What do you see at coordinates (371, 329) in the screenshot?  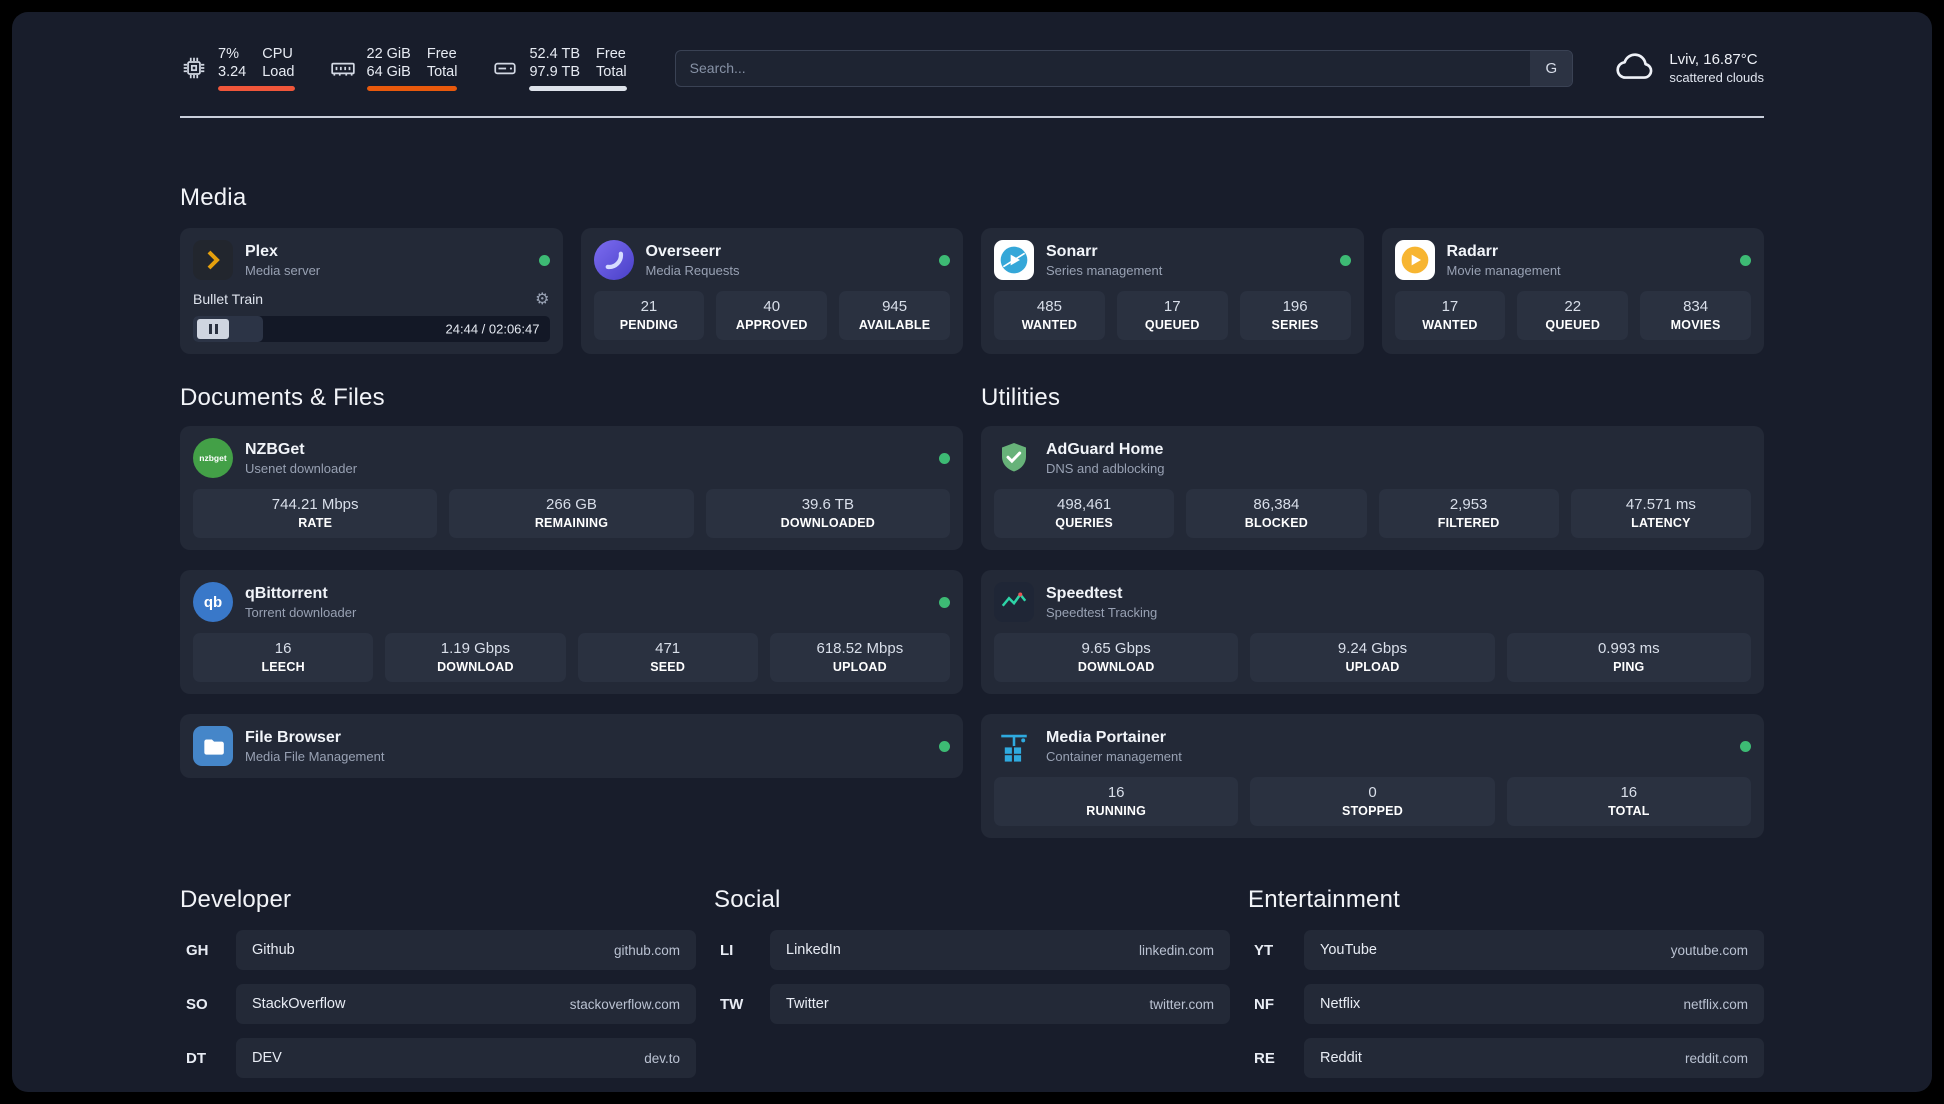 I see `media-progress-bar: 24:44 / 02:06:47` at bounding box center [371, 329].